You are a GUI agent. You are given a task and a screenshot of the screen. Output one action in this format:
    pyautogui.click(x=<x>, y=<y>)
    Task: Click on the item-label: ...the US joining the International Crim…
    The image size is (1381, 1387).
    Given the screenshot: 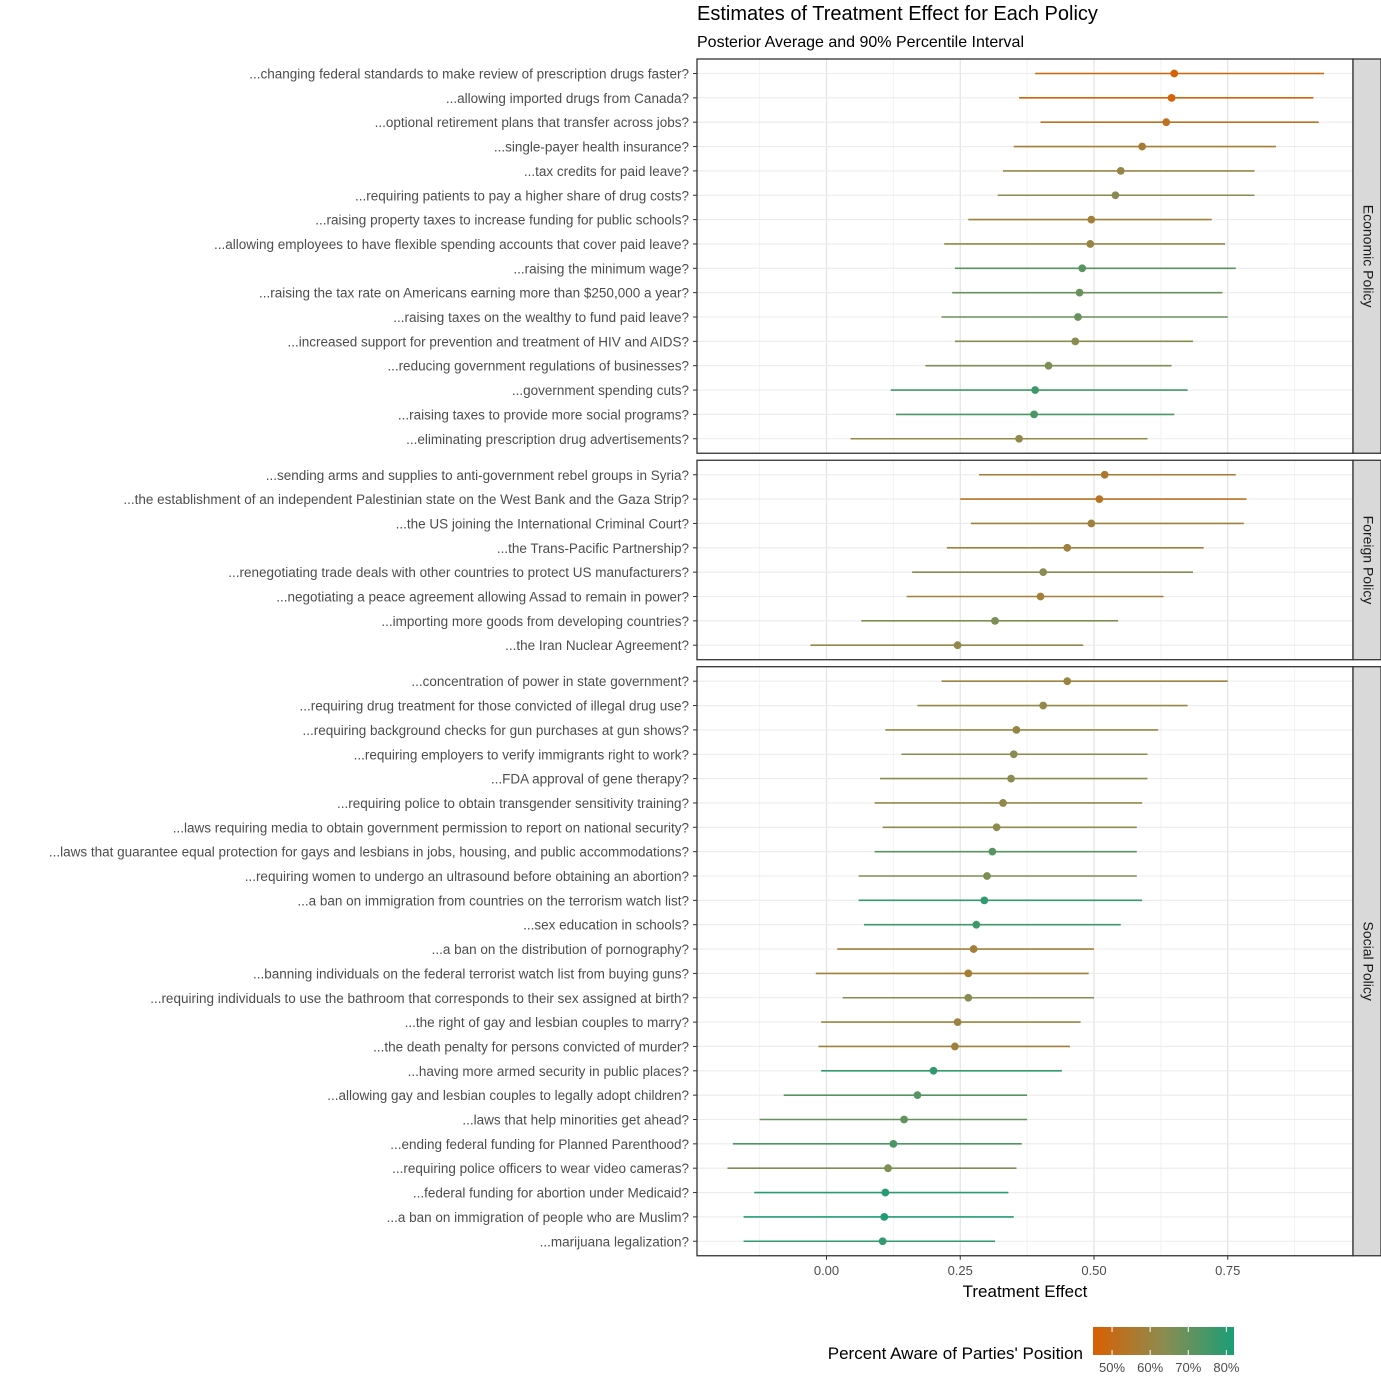 What is the action you would take?
    pyautogui.click(x=542, y=523)
    